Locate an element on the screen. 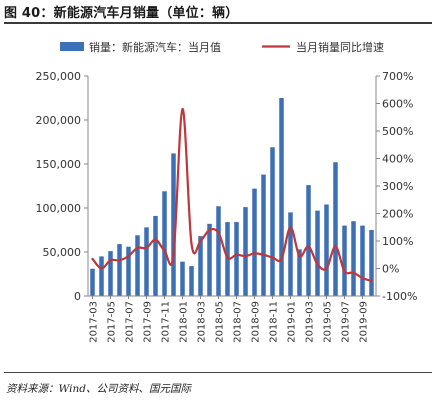 Image resolution: width=436 pixels, height=401 pixels. x-tick-label: 2017-03 is located at coordinates (94, 322).